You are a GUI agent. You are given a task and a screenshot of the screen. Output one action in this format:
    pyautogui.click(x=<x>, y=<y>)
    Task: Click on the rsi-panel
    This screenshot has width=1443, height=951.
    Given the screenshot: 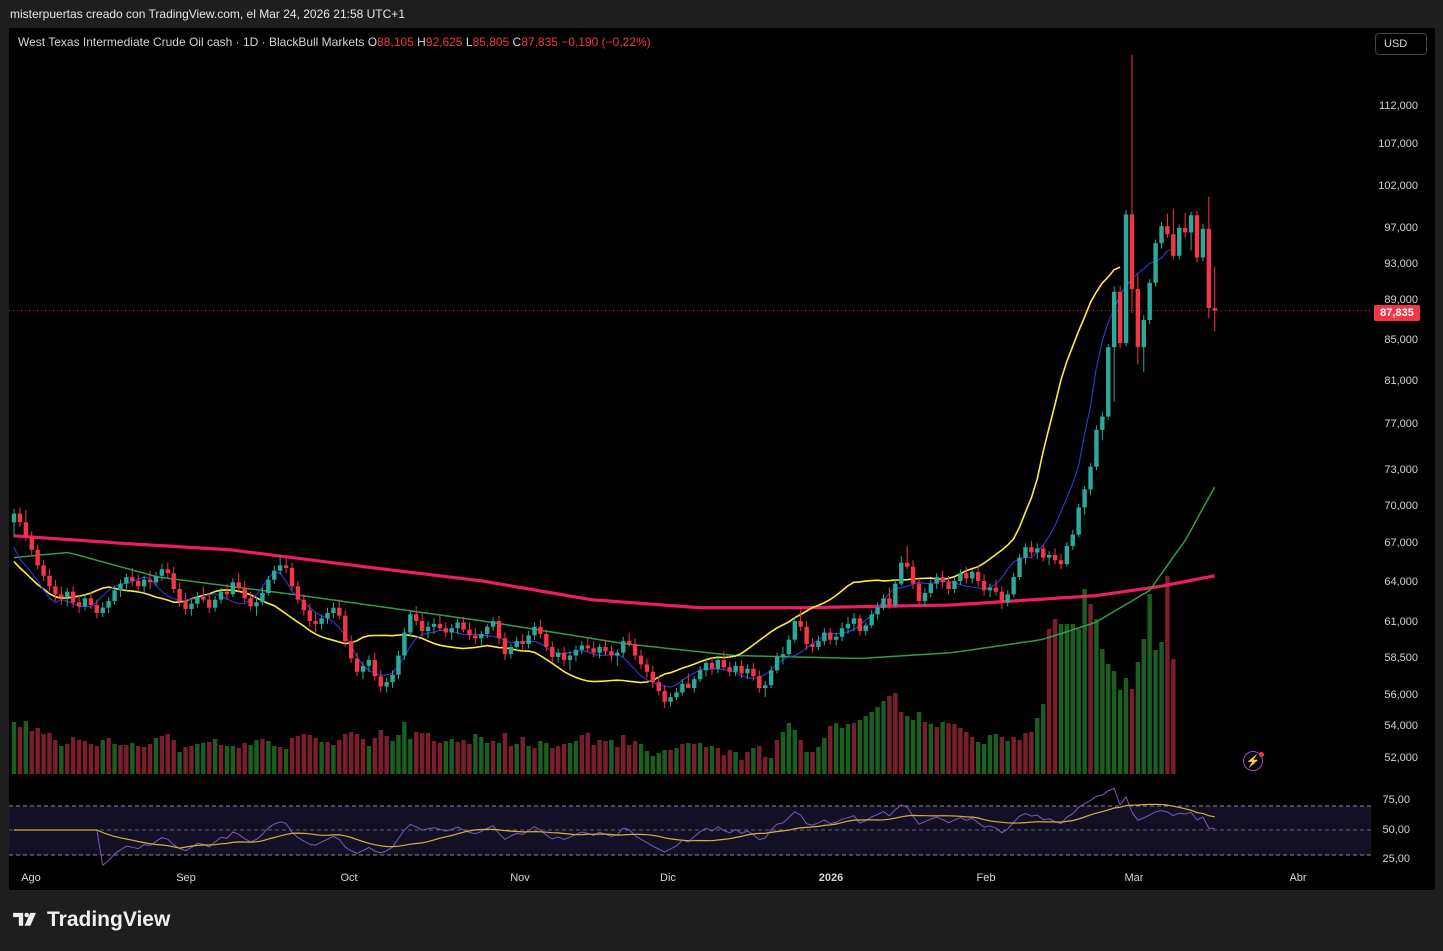 What is the action you would take?
    pyautogui.click(x=690, y=827)
    